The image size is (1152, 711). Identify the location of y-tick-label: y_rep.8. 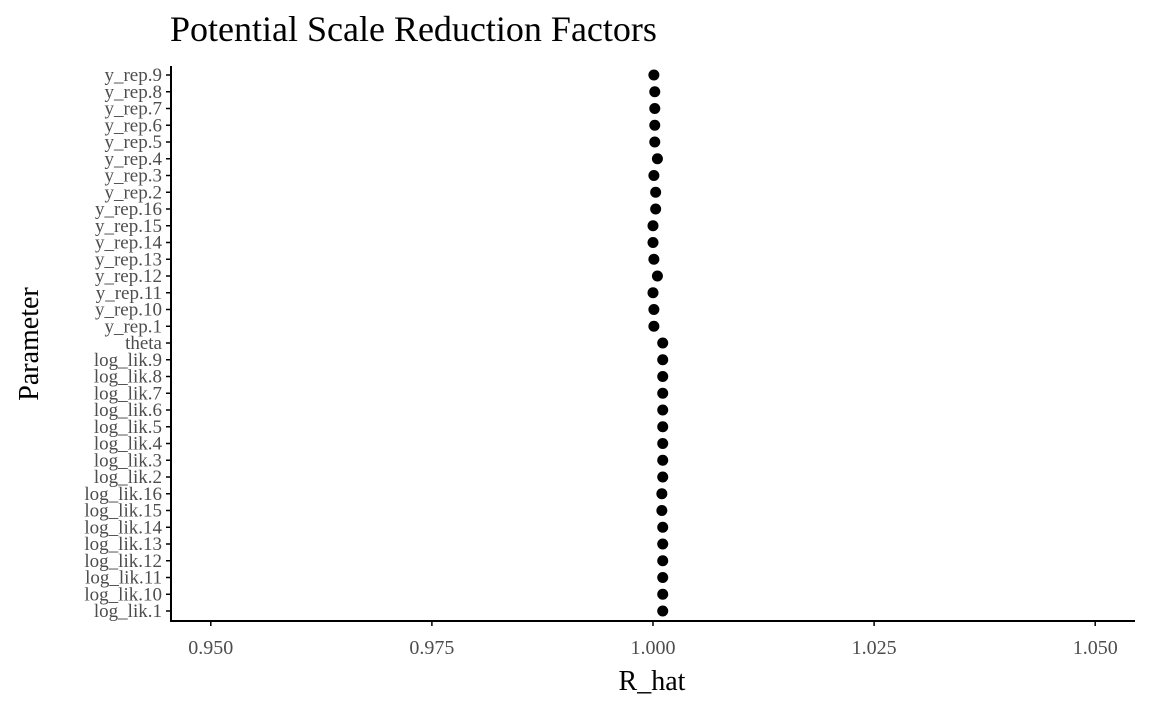
(133, 92).